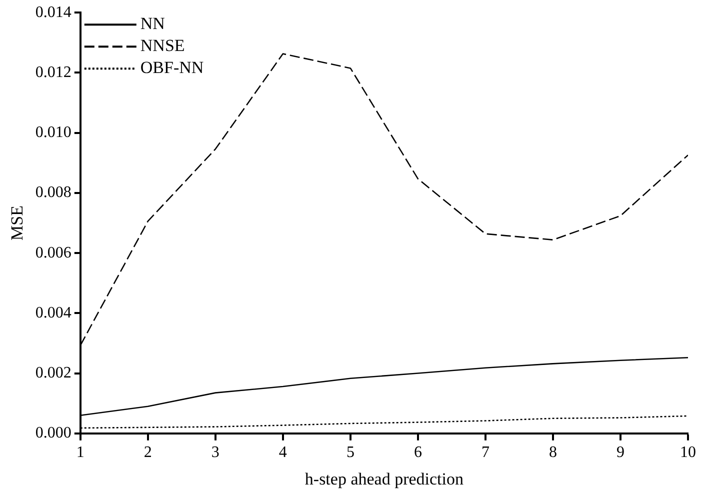 Image resolution: width=702 pixels, height=498 pixels. What do you see at coordinates (53, 313) in the screenshot?
I see `y-tick-label: 0.004` at bounding box center [53, 313].